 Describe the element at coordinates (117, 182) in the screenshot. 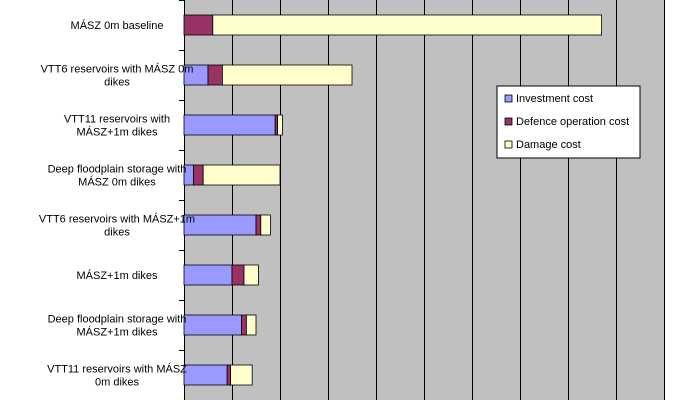

I see `category-label: MÁSZ 0m dikes` at that location.